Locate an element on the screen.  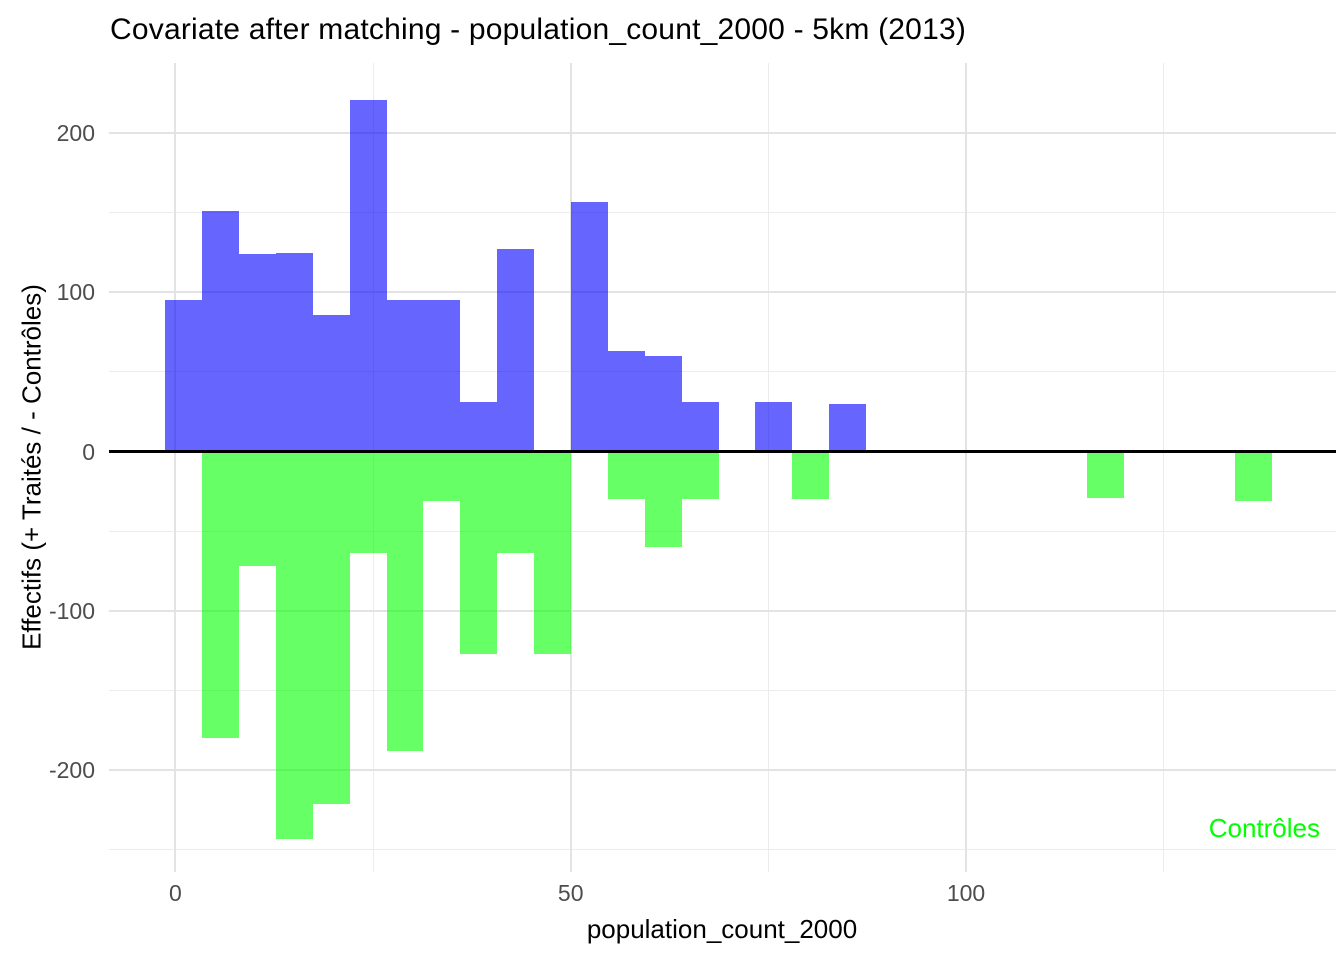
x-tick-label: 0 is located at coordinates (175, 893).